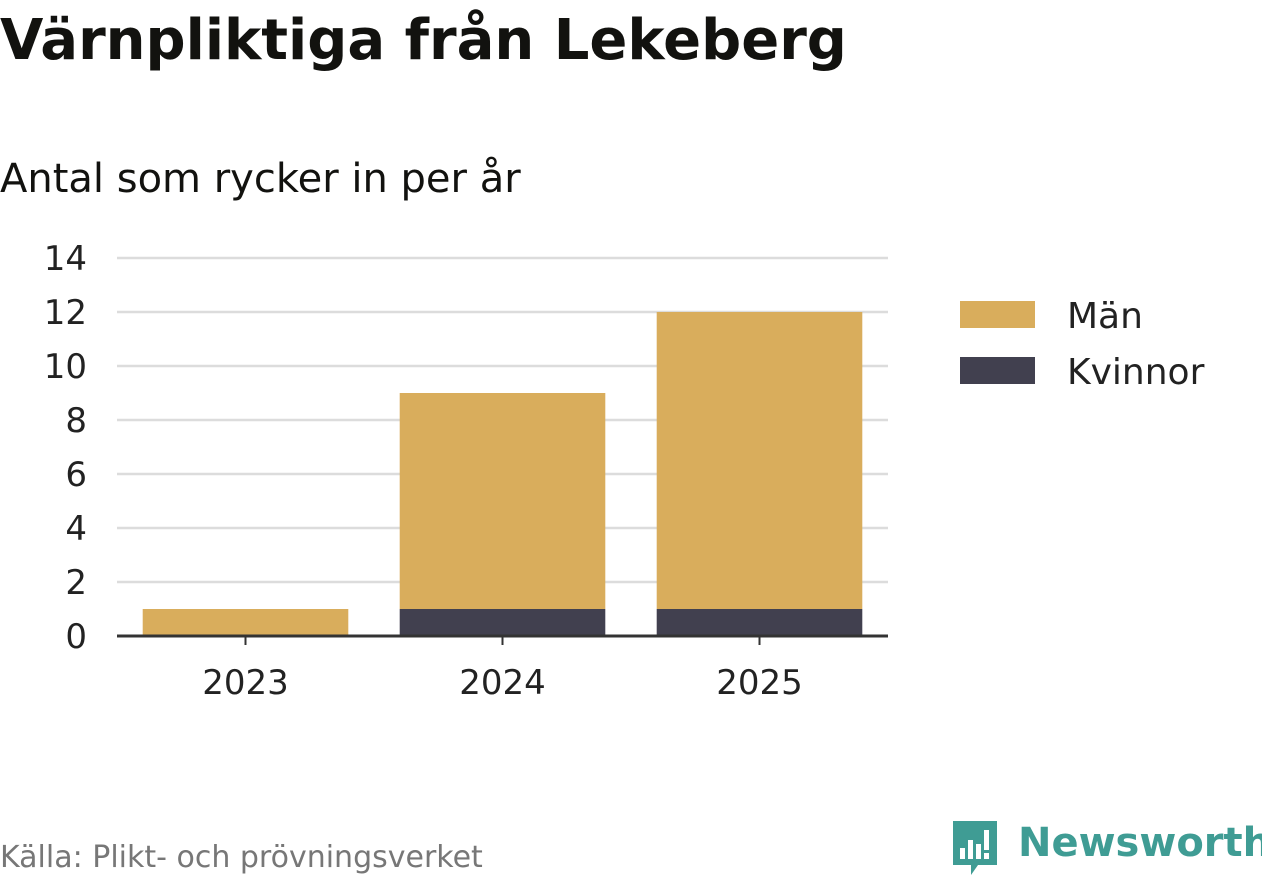 The width and height of the screenshot is (1262, 879). Describe the element at coordinates (1082, 344) in the screenshot. I see `legend: Män Kvinnor` at that location.